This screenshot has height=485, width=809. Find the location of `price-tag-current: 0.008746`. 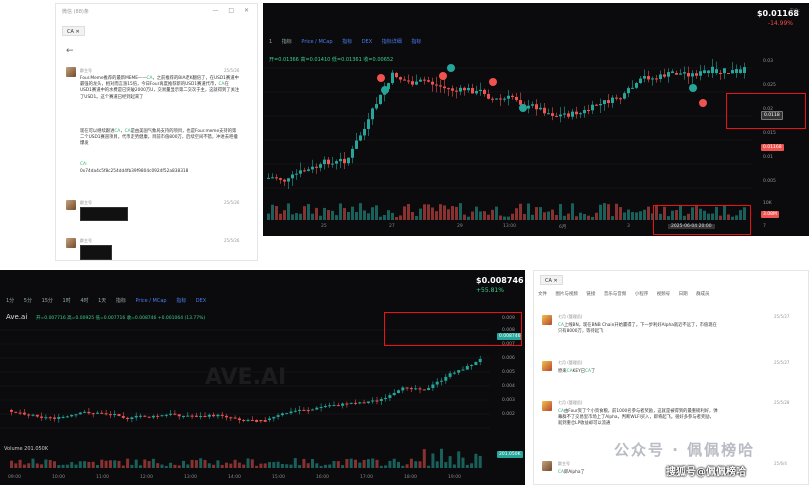

price-tag-current: 0.008746 is located at coordinates (510, 336).